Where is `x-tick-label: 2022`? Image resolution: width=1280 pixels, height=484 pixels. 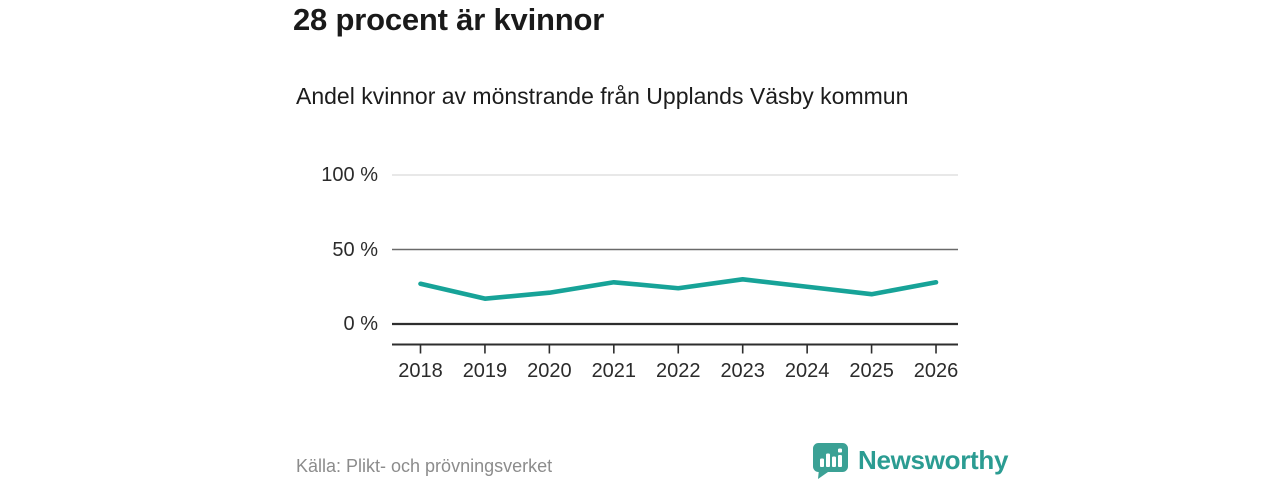 x-tick-label: 2022 is located at coordinates (678, 371).